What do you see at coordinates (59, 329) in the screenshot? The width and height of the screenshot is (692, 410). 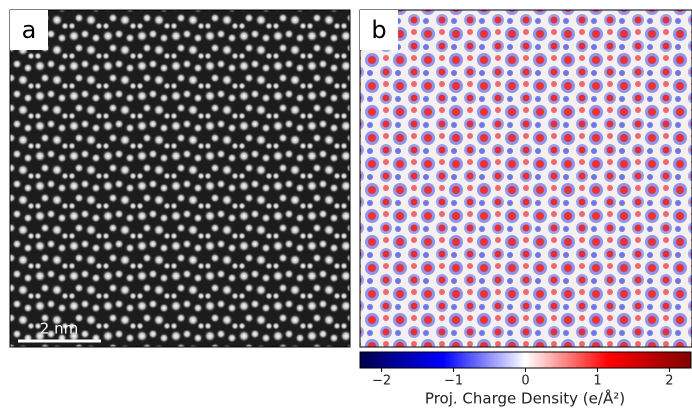 I see `scale-bar-label: 2 nm` at bounding box center [59, 329].